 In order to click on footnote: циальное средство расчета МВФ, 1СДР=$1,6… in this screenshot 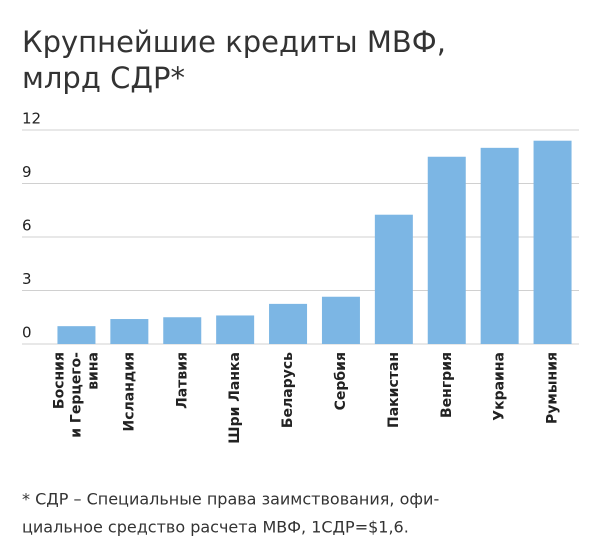, I will do `click(215, 527)`.